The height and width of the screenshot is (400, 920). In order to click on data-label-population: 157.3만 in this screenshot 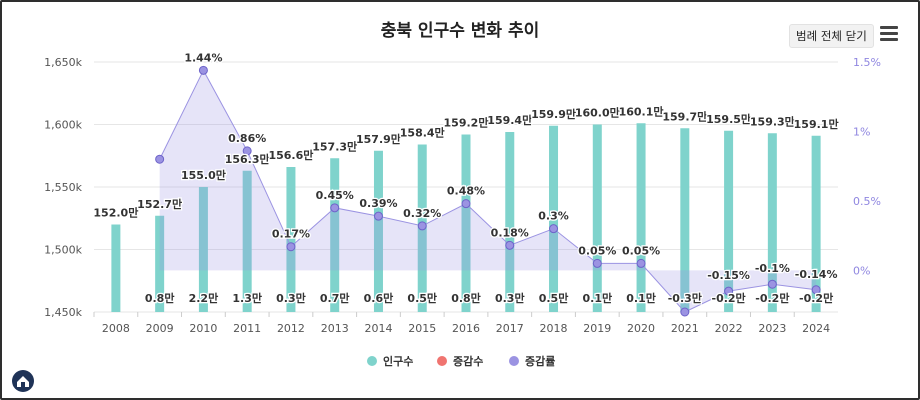, I will do `click(334, 146)`.